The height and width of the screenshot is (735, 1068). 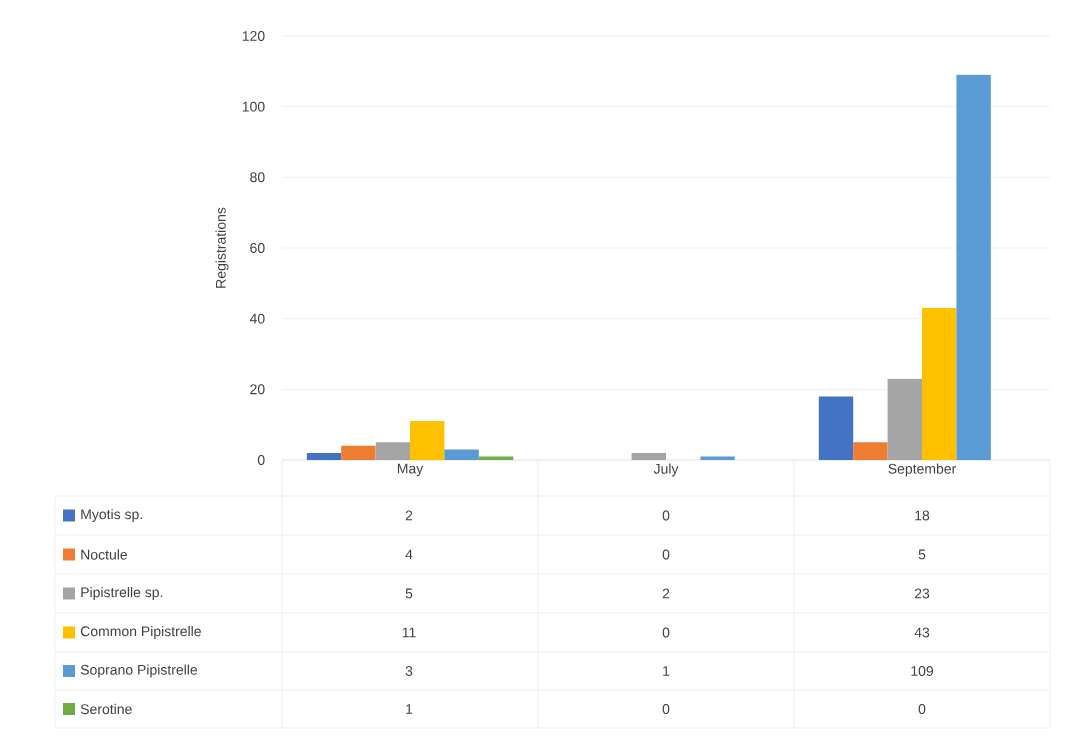 What do you see at coordinates (257, 318) in the screenshot?
I see `y-tick-label: 40` at bounding box center [257, 318].